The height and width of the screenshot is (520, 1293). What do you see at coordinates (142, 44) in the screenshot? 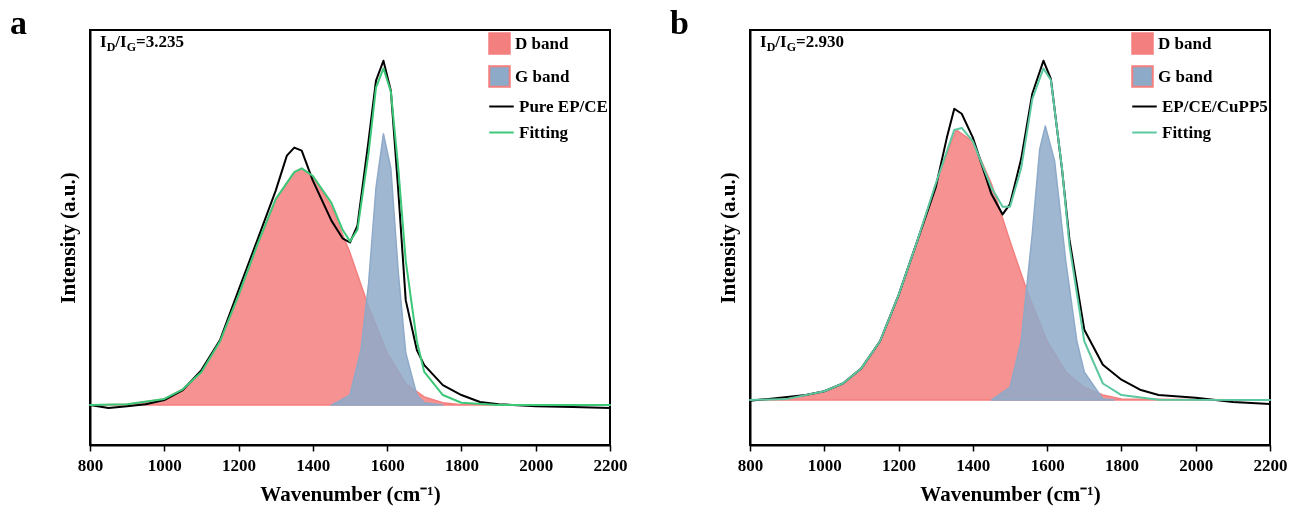
I see `text: I$_{D}$/I$_{G}$=3.235` at bounding box center [142, 44].